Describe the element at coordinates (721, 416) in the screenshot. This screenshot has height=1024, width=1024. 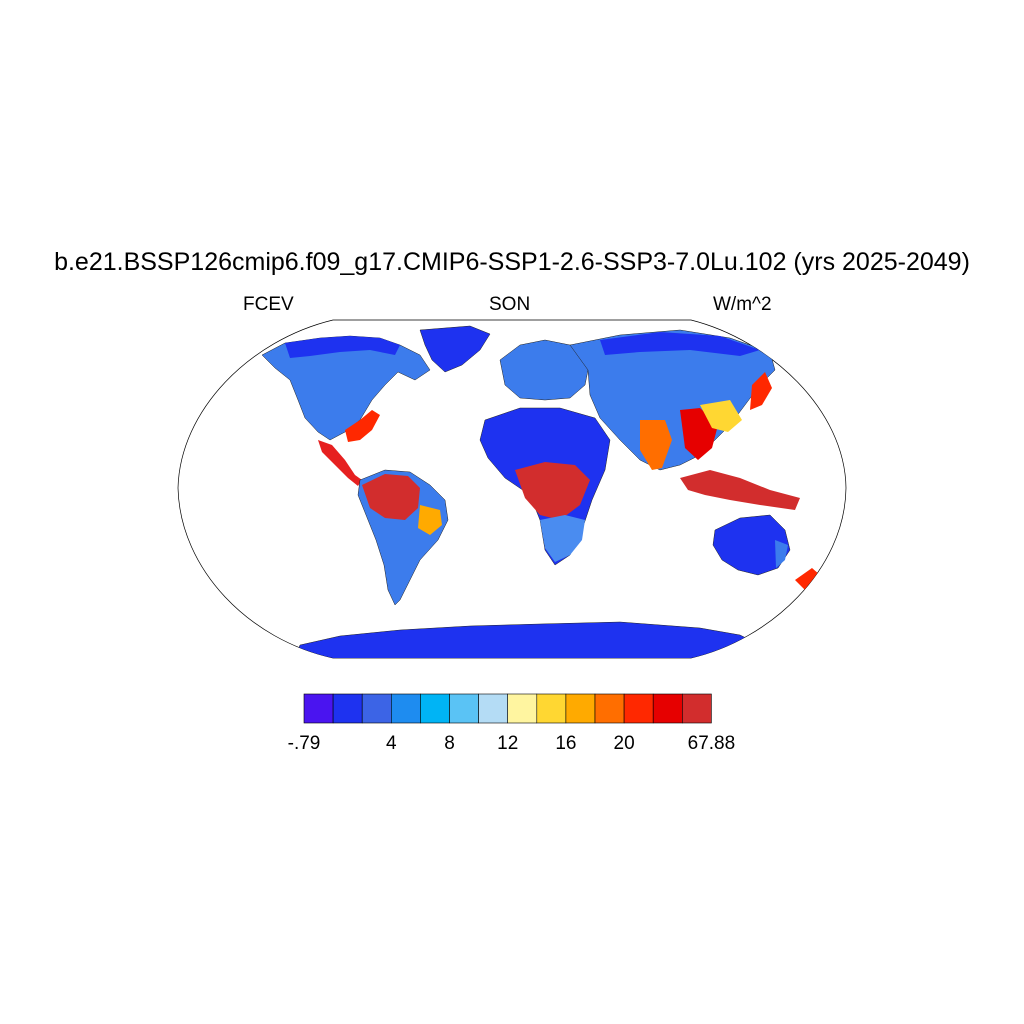
I see `china-east` at that location.